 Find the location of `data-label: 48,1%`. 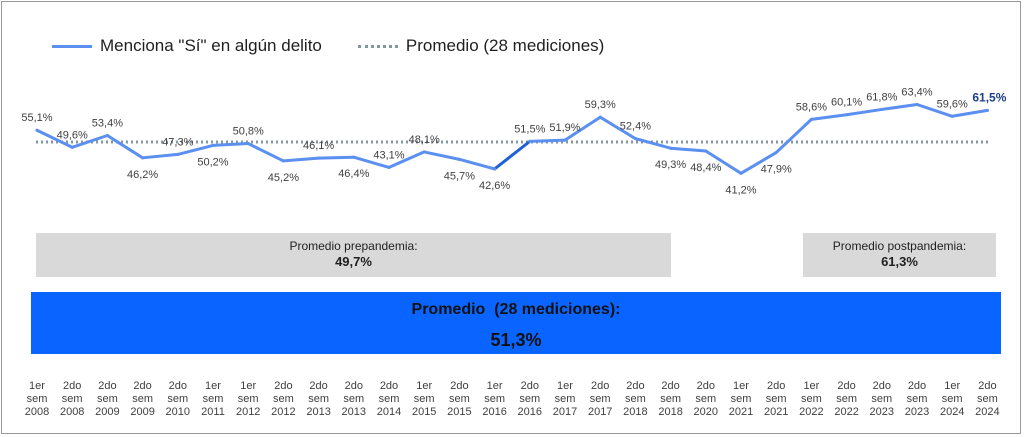

data-label: 48,1% is located at coordinates (424, 140).